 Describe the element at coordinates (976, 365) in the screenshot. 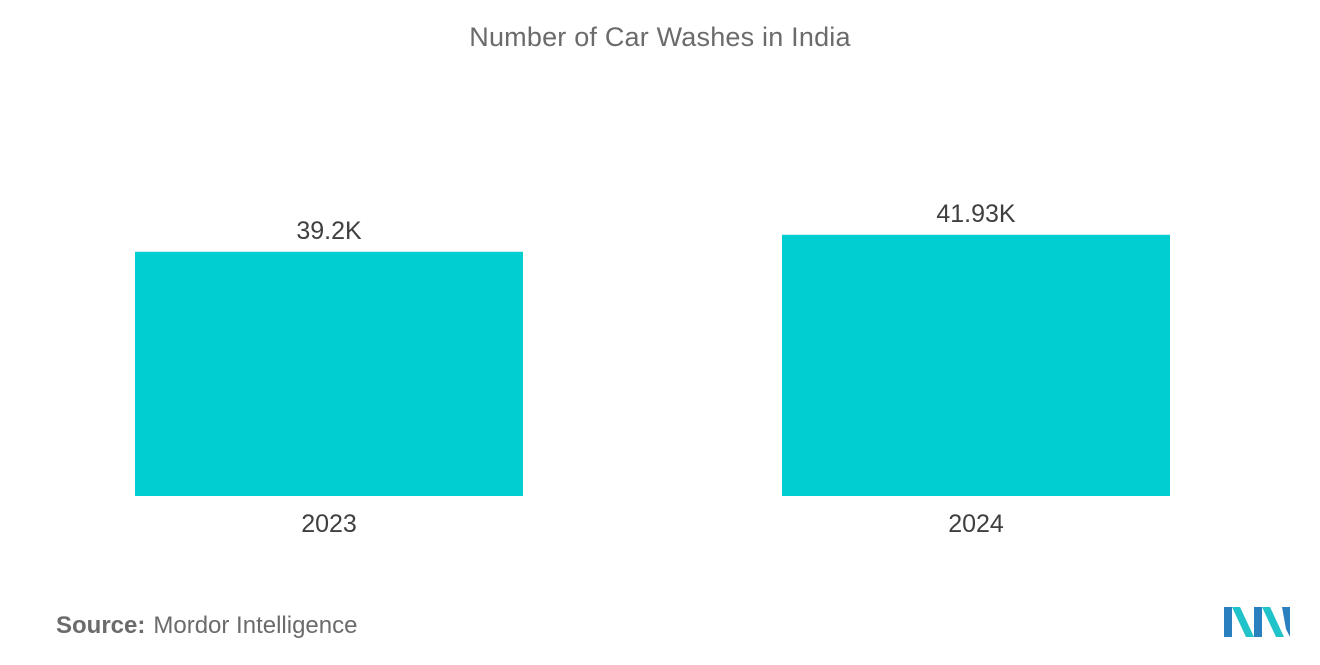

I see `bar-2024` at that location.